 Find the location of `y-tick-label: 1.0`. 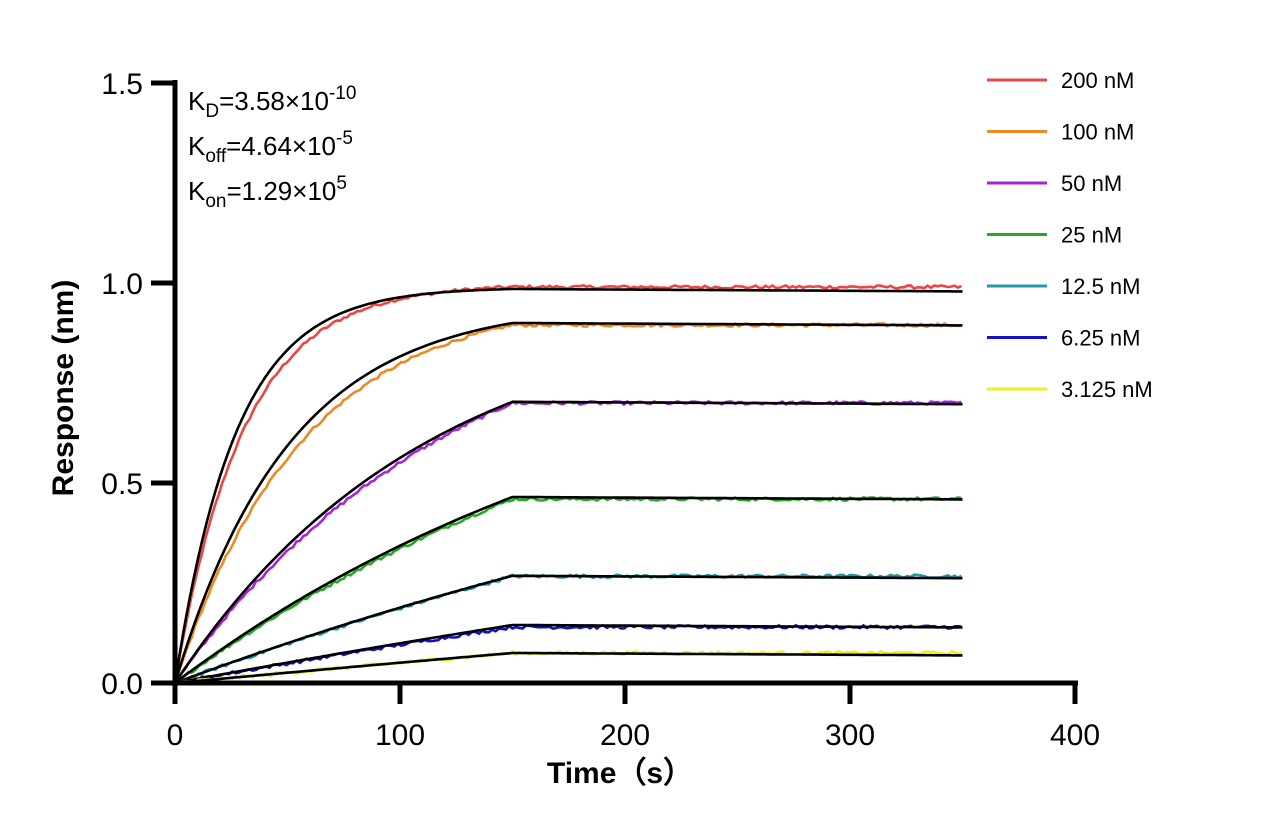

y-tick-label: 1.0 is located at coordinates (122, 284).